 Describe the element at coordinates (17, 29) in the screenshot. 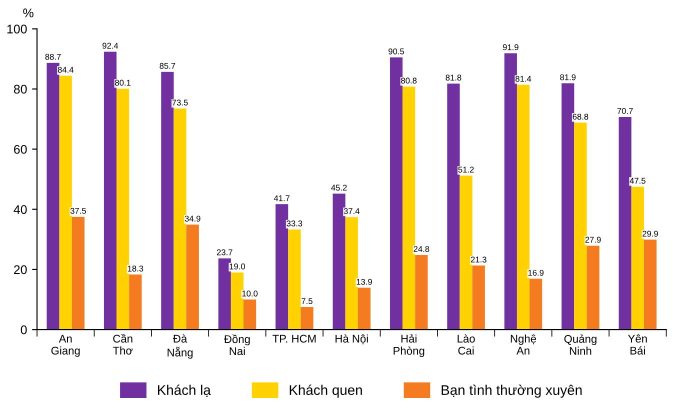

I see `y-tick-label: 100` at that location.